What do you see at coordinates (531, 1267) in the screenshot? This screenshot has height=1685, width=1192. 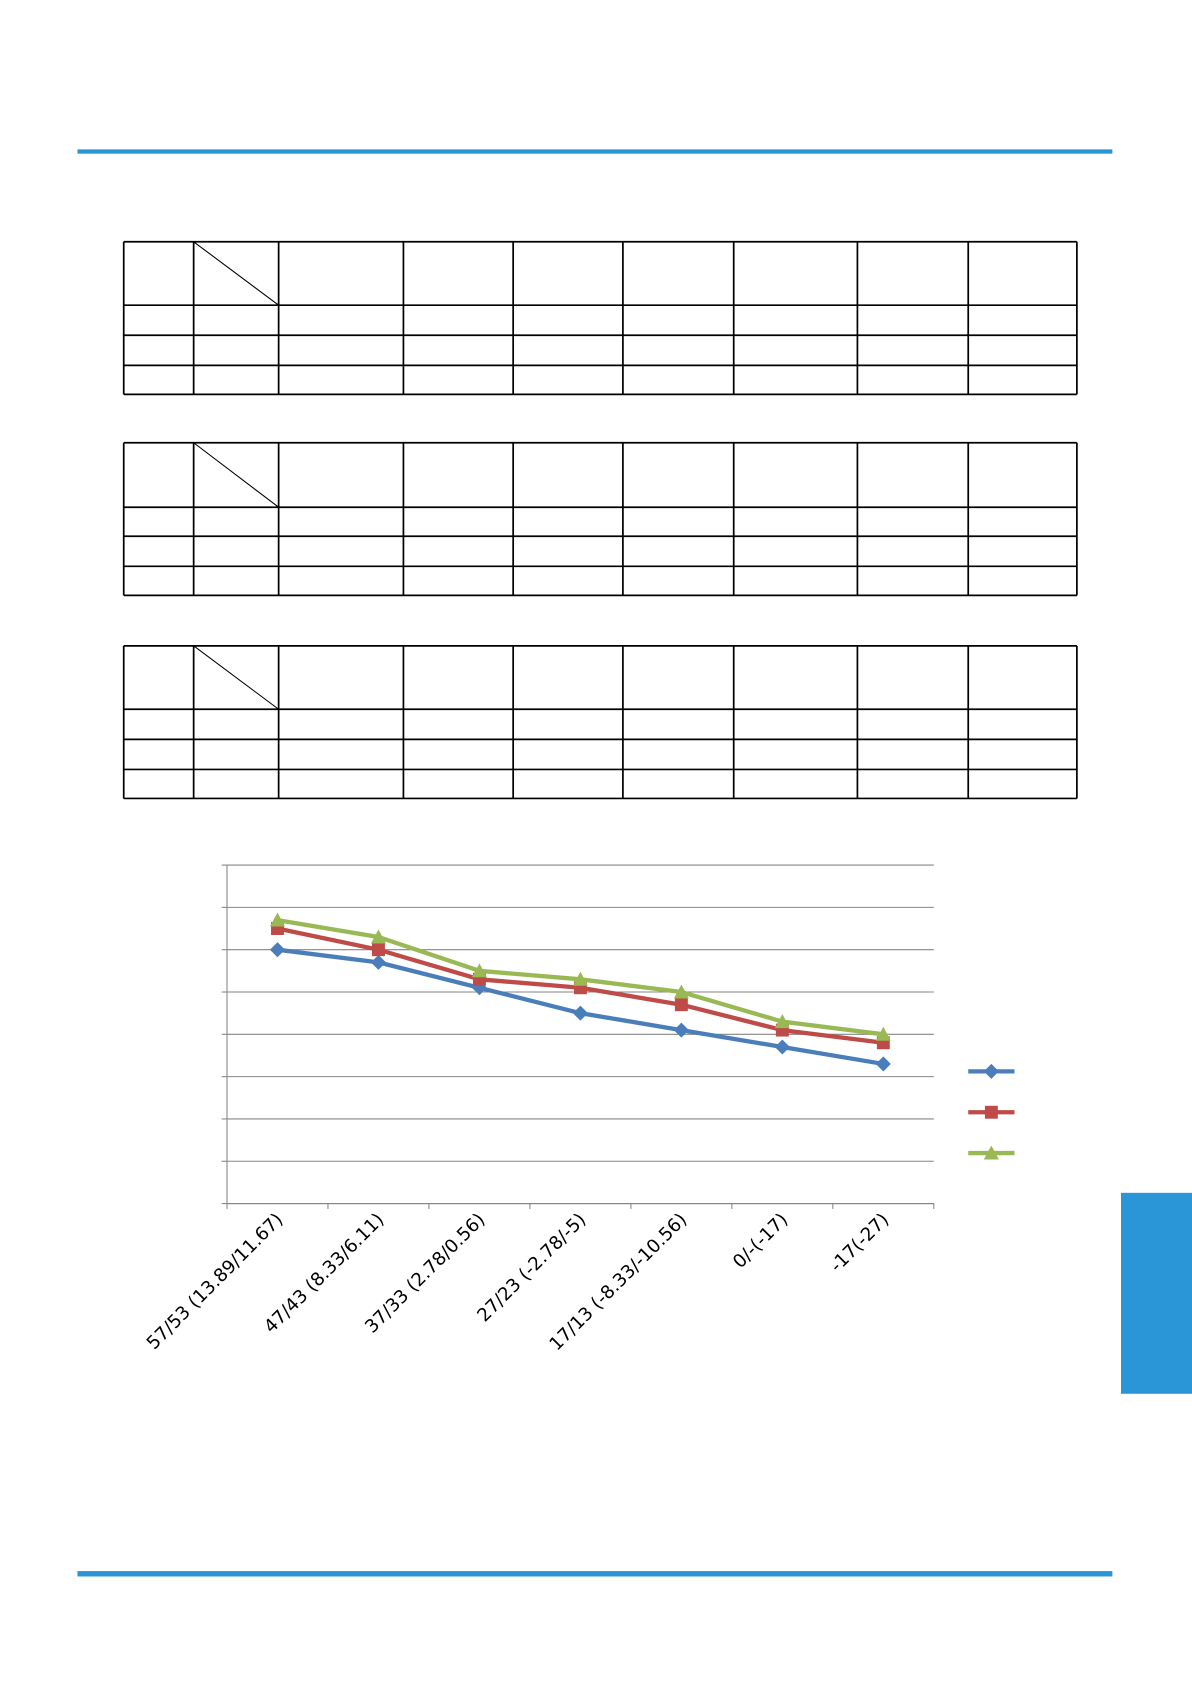 I see `x-tick-label: 27/23 (-2.78/-5)` at bounding box center [531, 1267].